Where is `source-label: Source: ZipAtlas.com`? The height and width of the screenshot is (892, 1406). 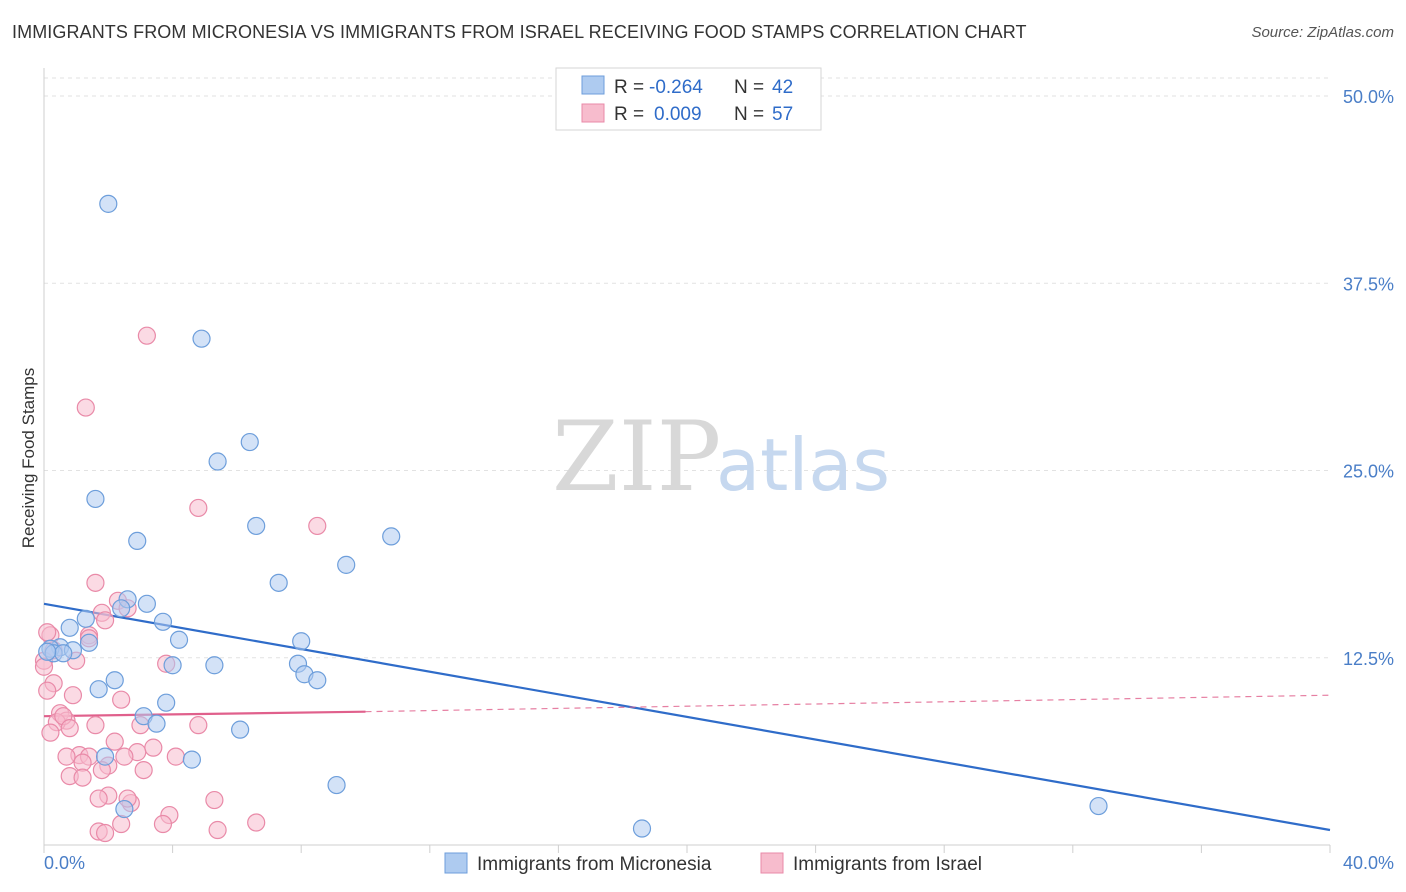 source-label: Source: ZipAtlas.com is located at coordinates (1322, 32).